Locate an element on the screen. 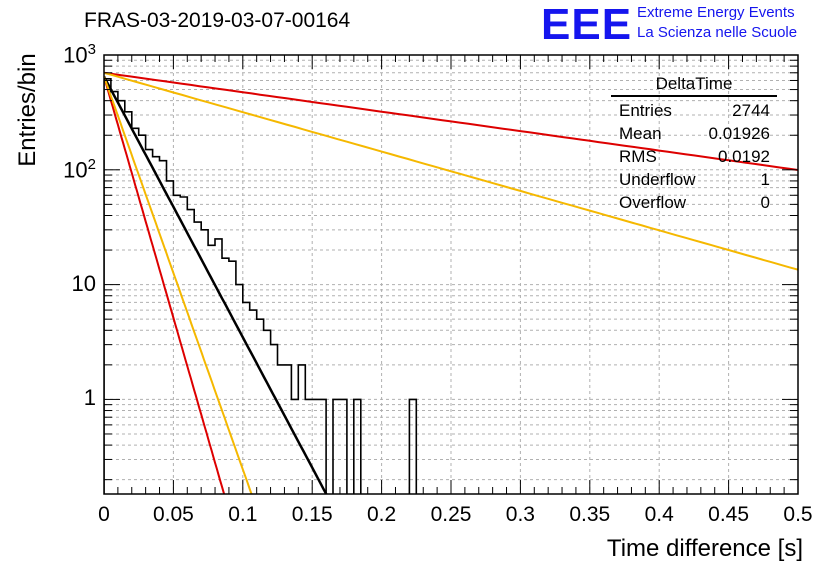 The width and height of the screenshot is (836, 572). y-tick-label: 10³ is located at coordinates (79, 54).